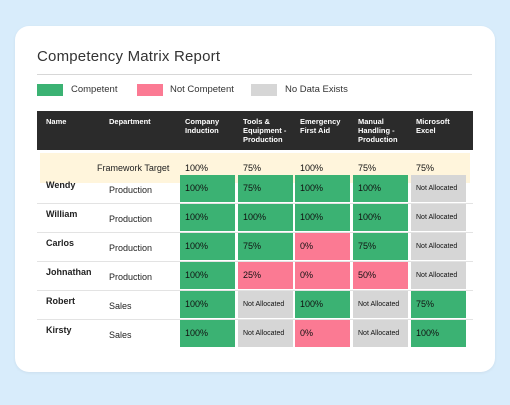 The image size is (510, 405). What do you see at coordinates (61, 185) in the screenshot?
I see `employee-name: Wendy` at bounding box center [61, 185].